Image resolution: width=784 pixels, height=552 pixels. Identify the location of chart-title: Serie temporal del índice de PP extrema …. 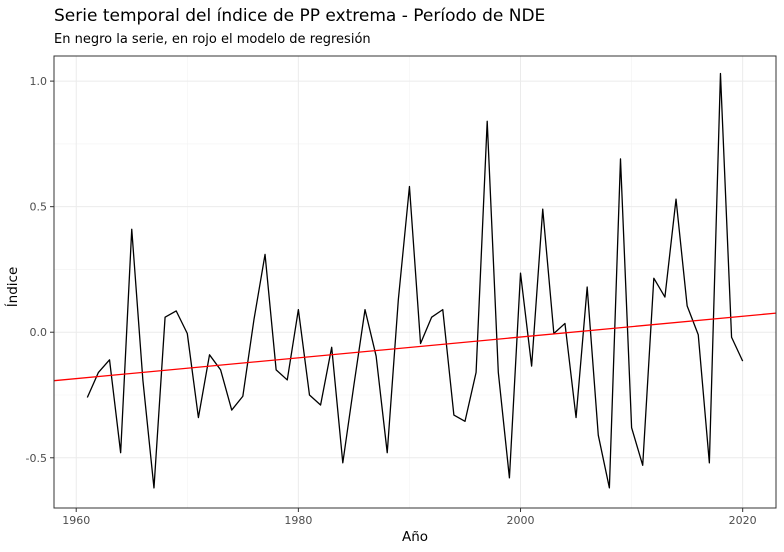
(299, 16).